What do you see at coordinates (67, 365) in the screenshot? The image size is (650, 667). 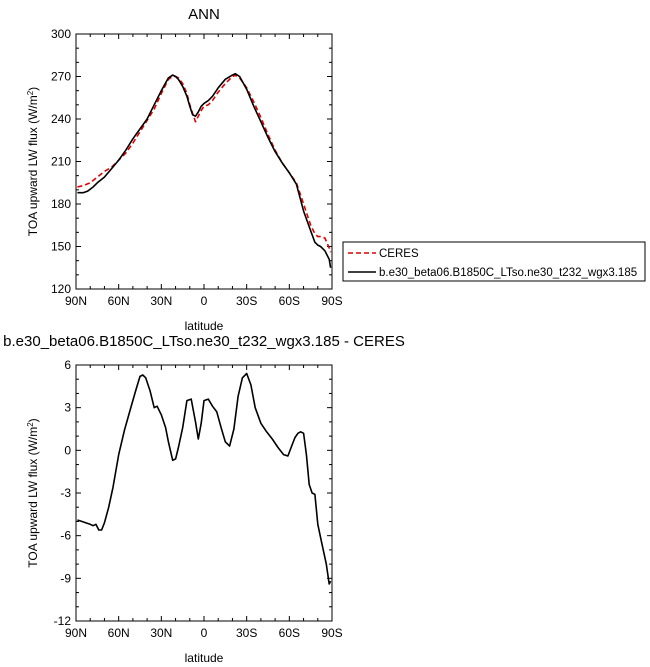 I see `y-tick-label: 6` at bounding box center [67, 365].